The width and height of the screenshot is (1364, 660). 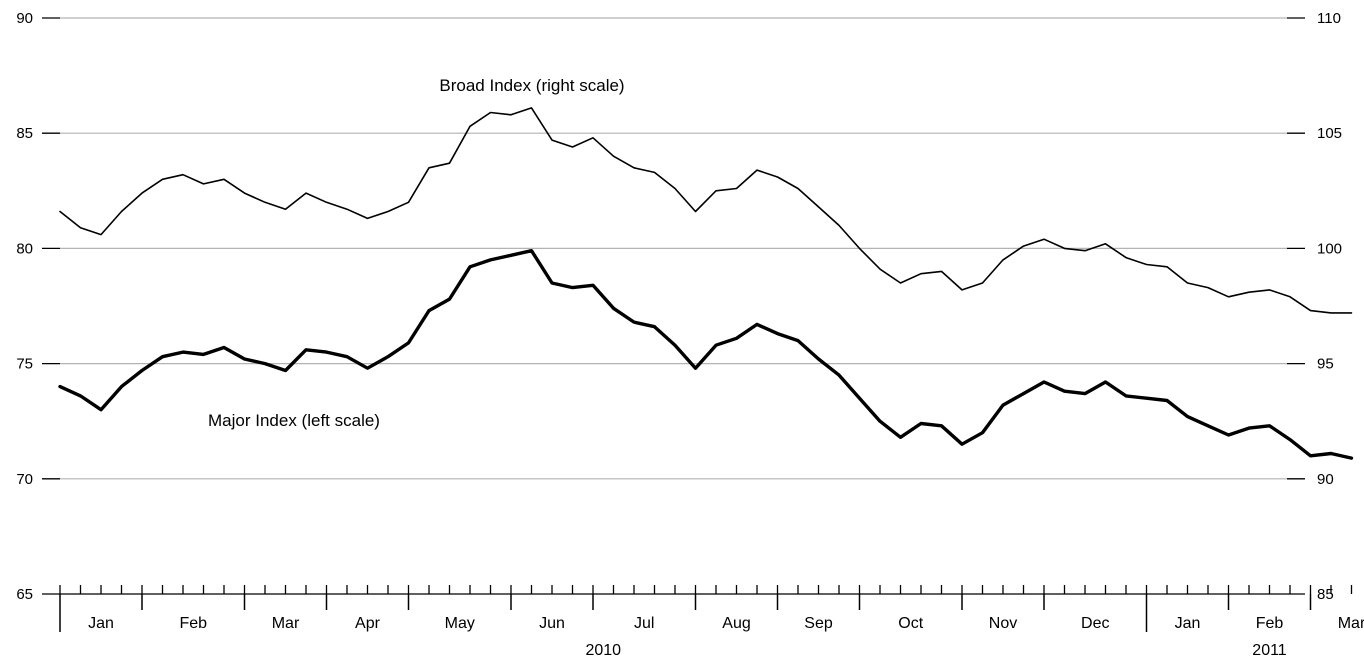 What do you see at coordinates (24, 364) in the screenshot?
I see `left-tick-label: 75` at bounding box center [24, 364].